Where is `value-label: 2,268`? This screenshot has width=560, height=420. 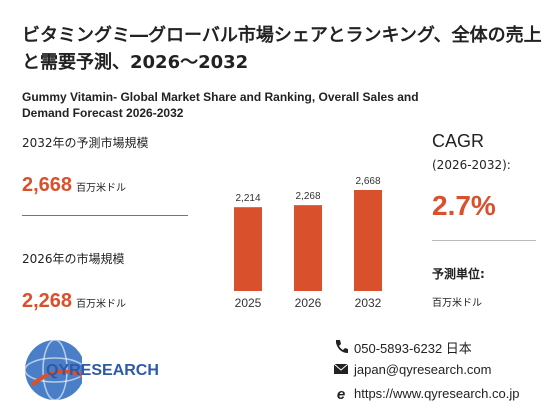
value-label: 2,268 is located at coordinates (307, 196).